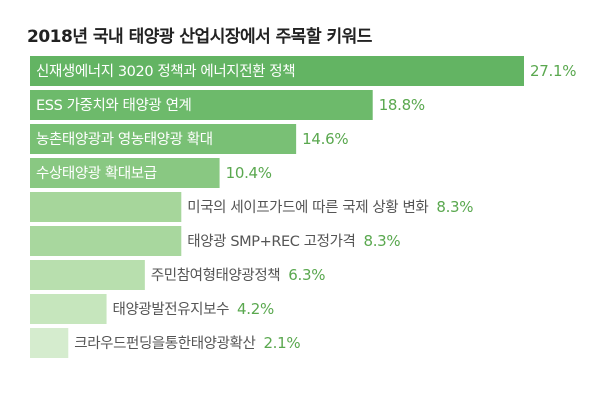 Image resolution: width=600 pixels, height=403 pixels. Describe the element at coordinates (454, 207) in the screenshot. I see `value-label-5: 8.3%` at that location.